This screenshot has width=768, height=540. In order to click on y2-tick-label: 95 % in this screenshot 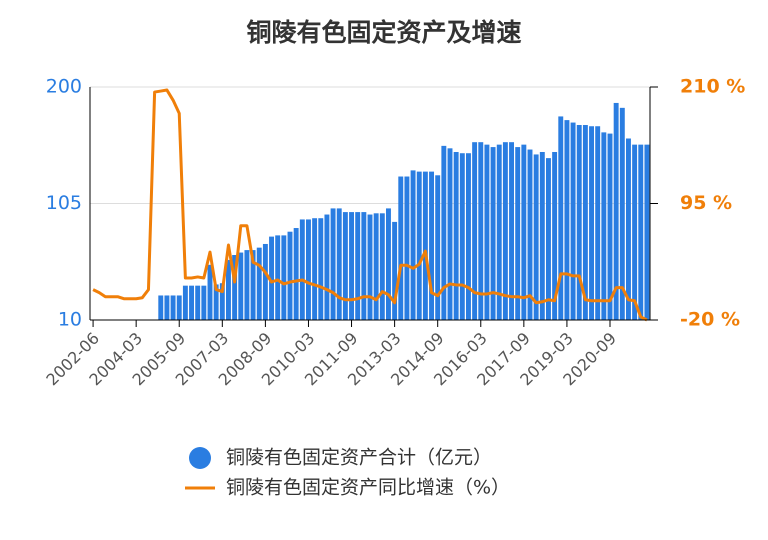, I will do `click(706, 203)`.